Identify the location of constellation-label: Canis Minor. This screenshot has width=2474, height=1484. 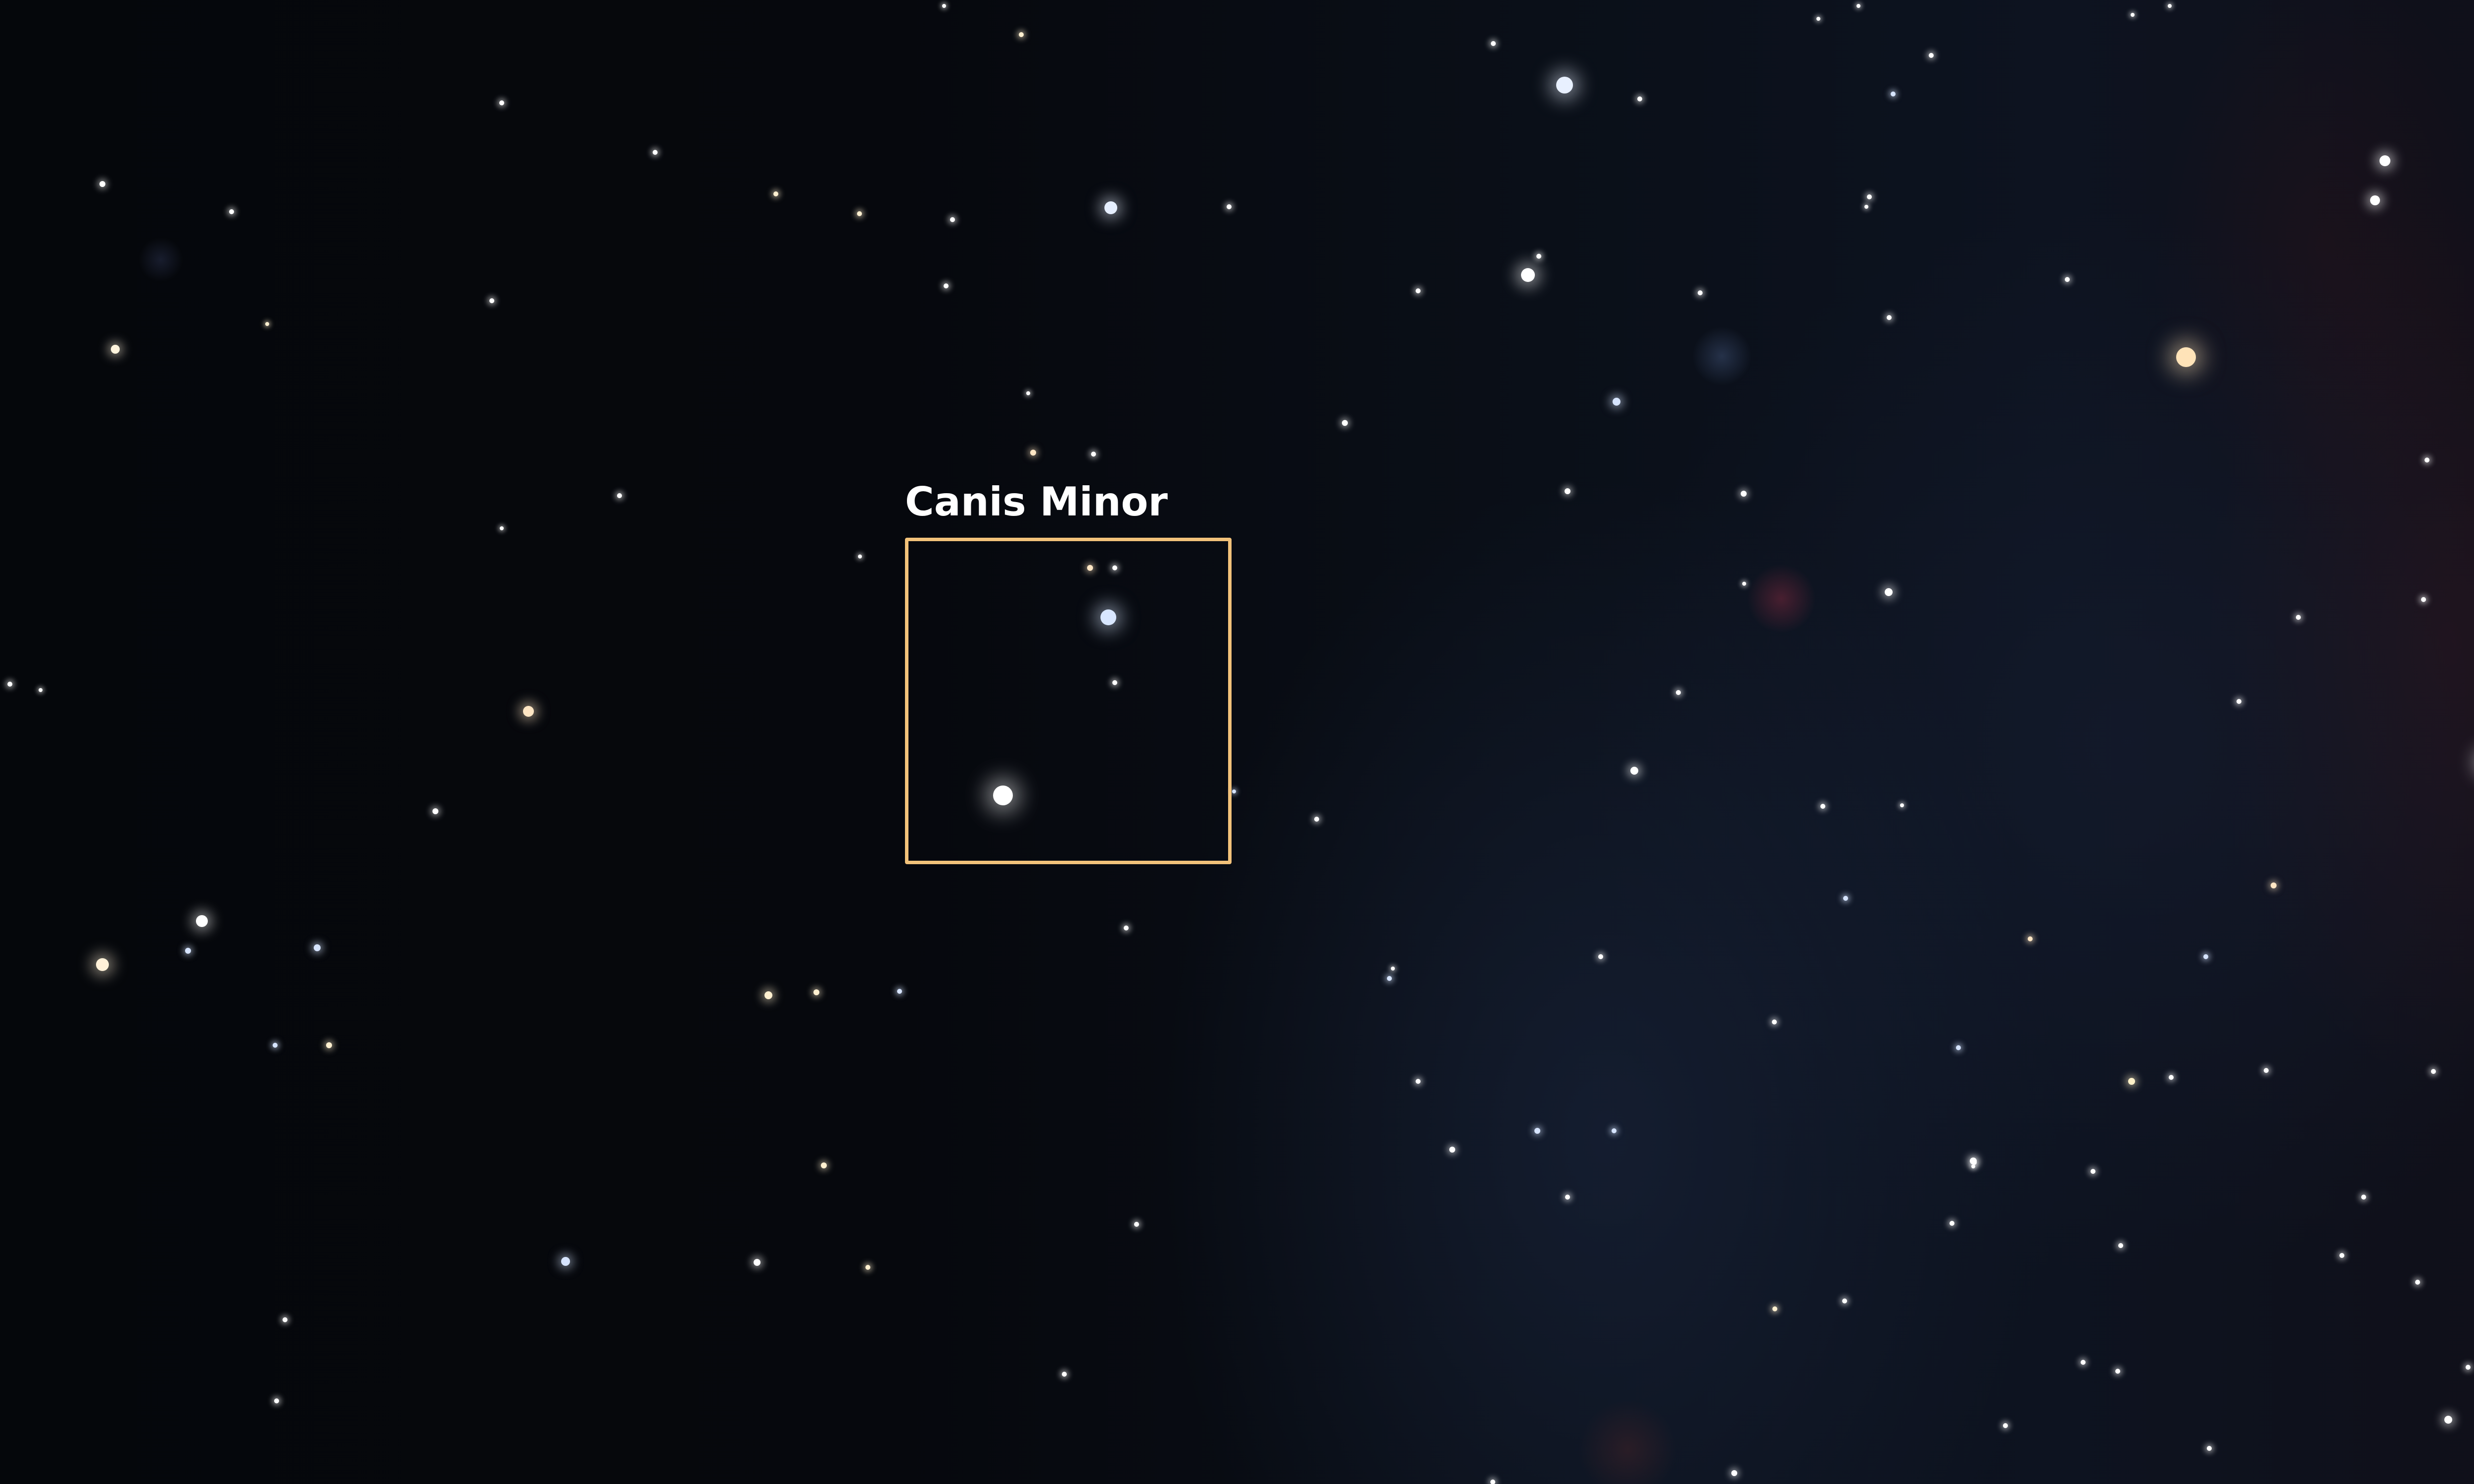
(1036, 502).